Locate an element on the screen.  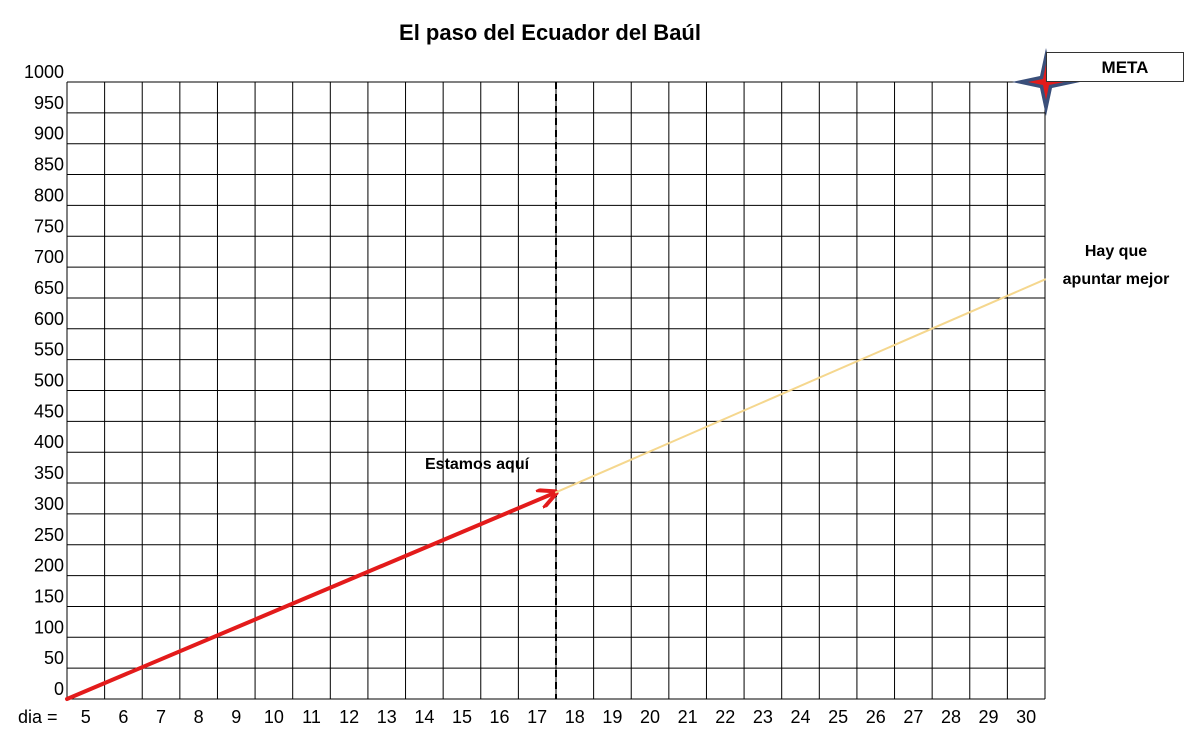
x-tick-label: 27 is located at coordinates (913, 717).